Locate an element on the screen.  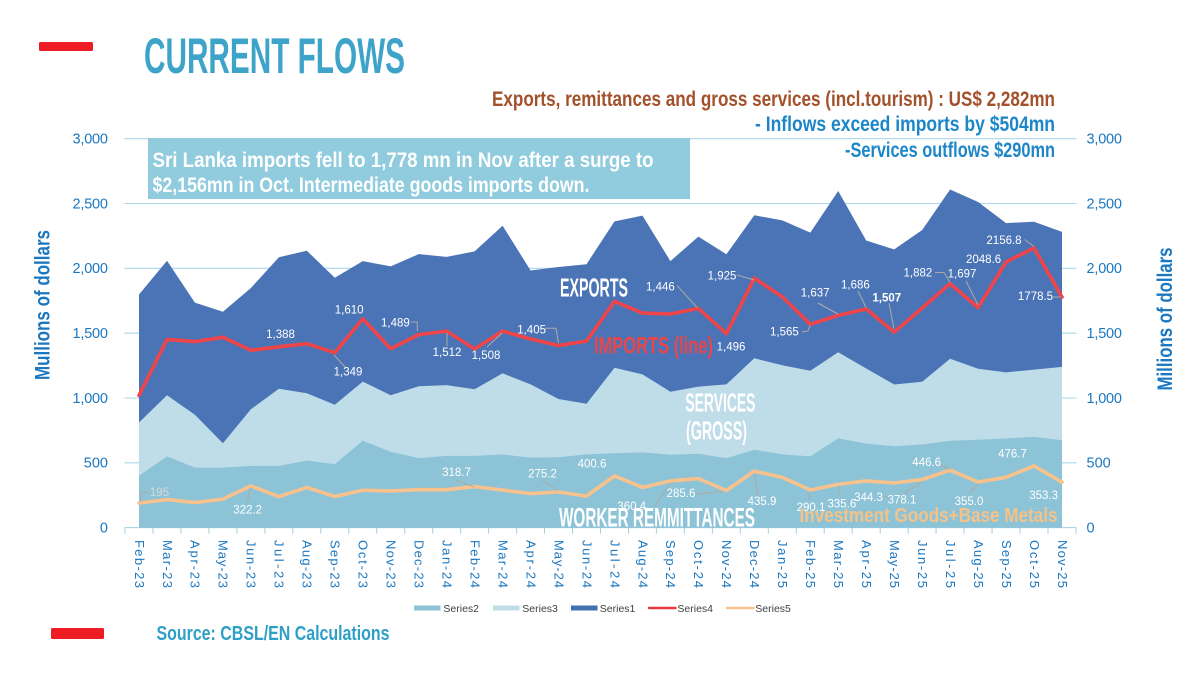
svg-text: 353.3 is located at coordinates (1043, 496).